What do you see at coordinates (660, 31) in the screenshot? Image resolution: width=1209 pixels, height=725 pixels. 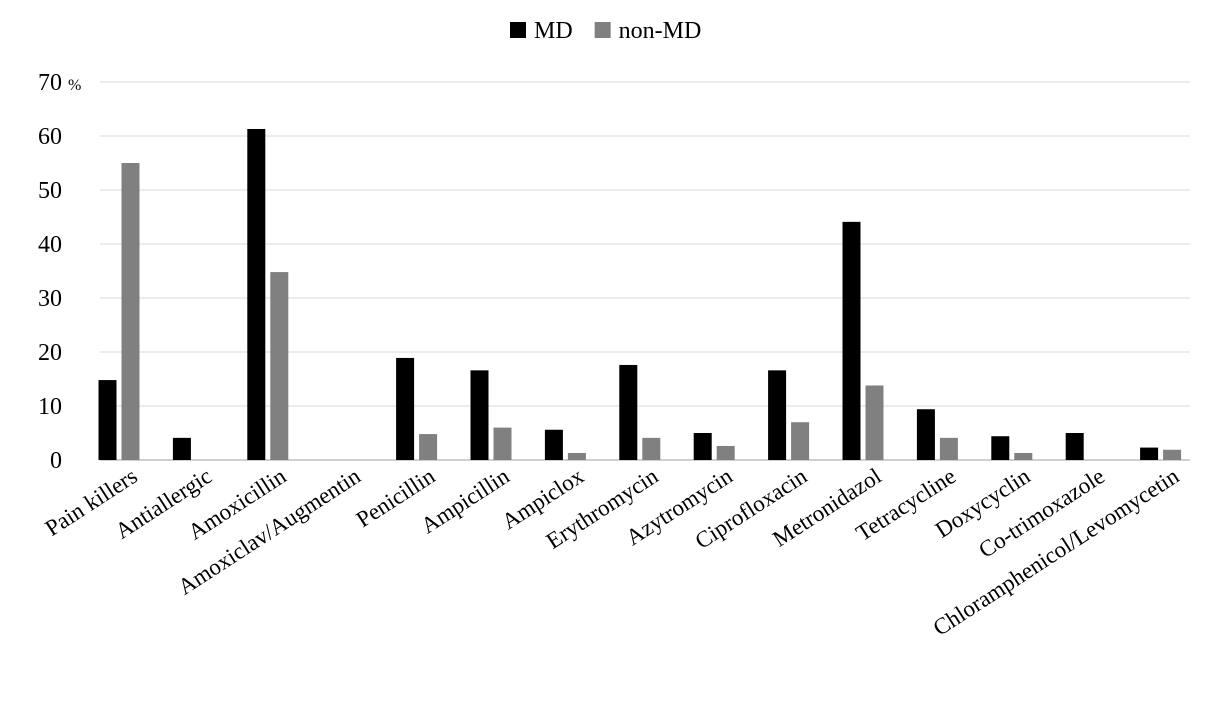 I see `legend-label: non-MD` at bounding box center [660, 31].